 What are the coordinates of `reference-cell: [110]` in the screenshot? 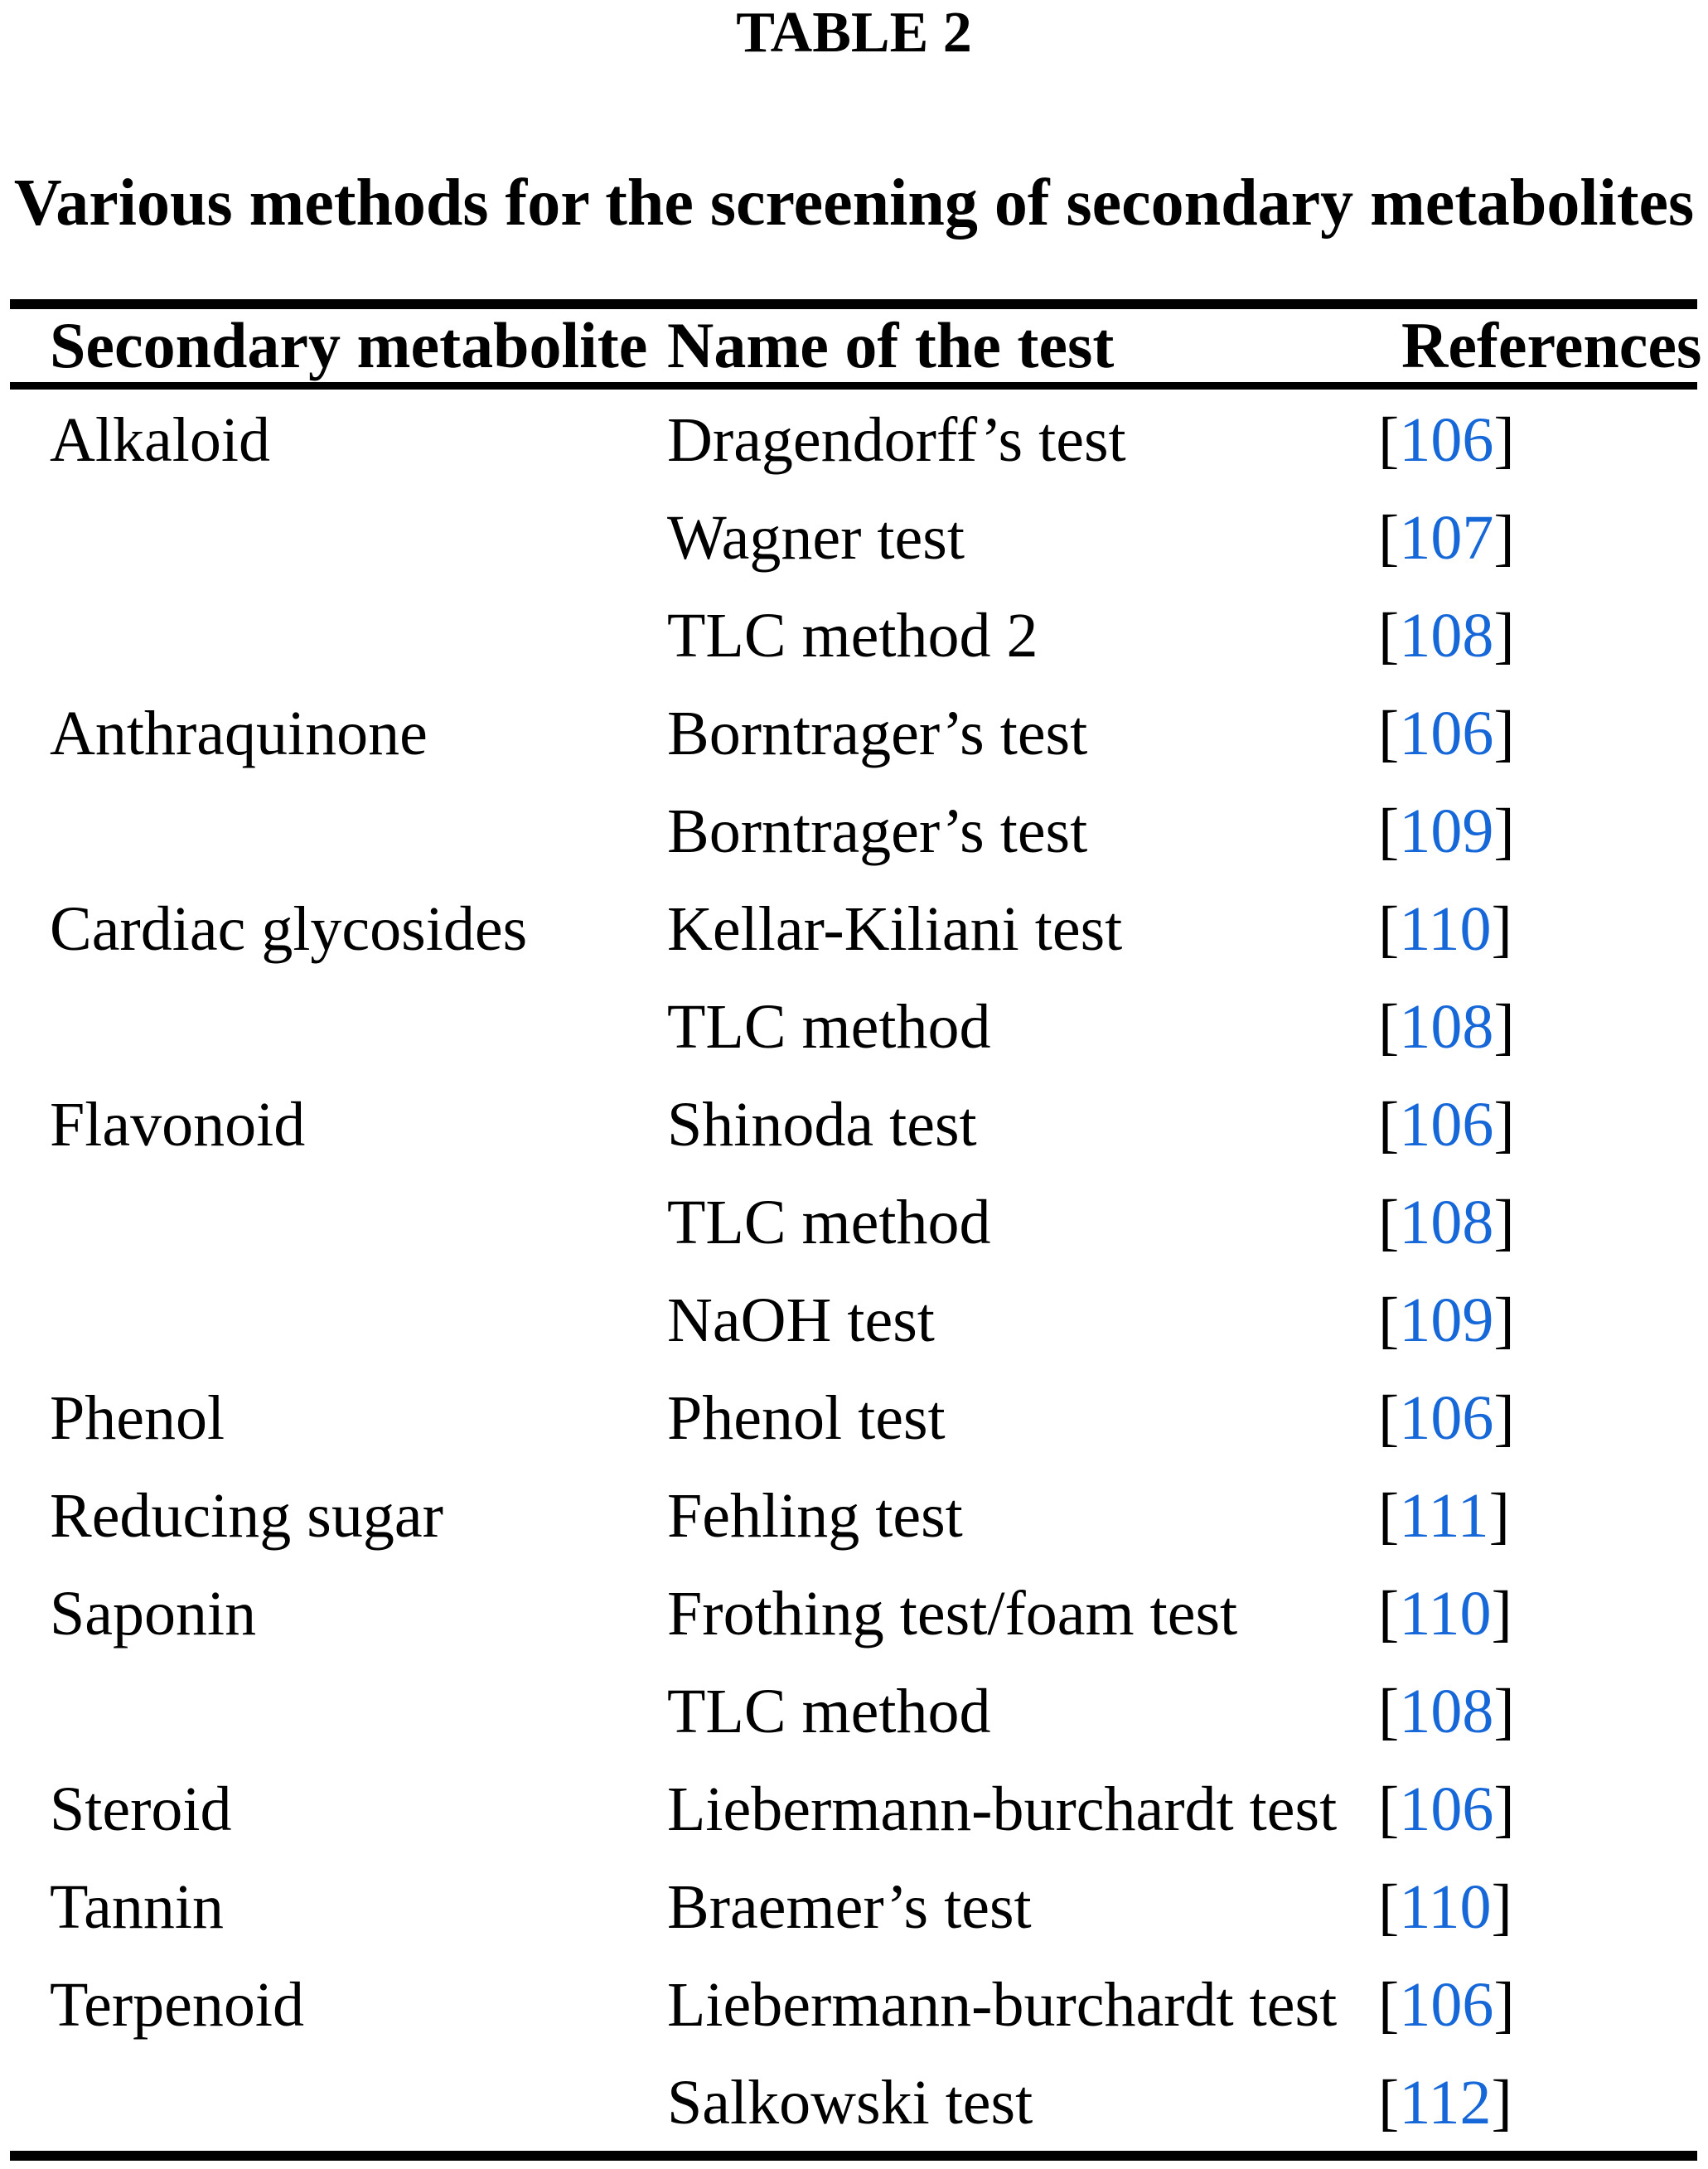 It's located at (1543, 1614).